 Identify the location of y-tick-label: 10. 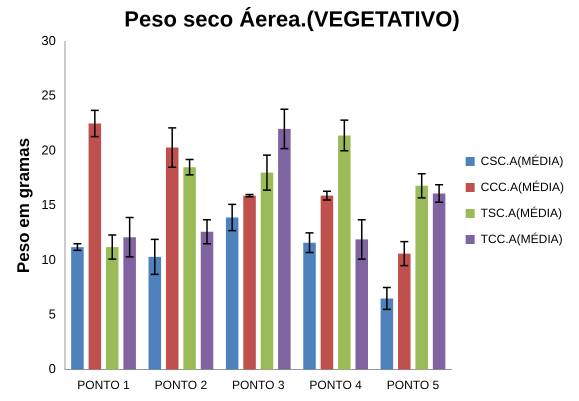
(48, 259).